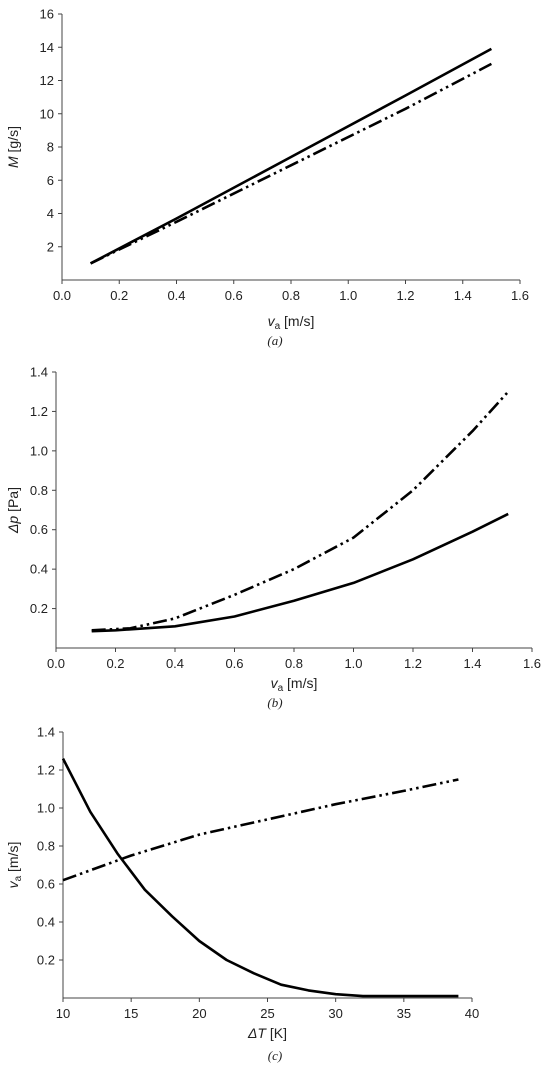 Image resolution: width=550 pixels, height=1075 pixels. Describe the element at coordinates (274, 340) in the screenshot. I see `panel-caption: (a)` at that location.